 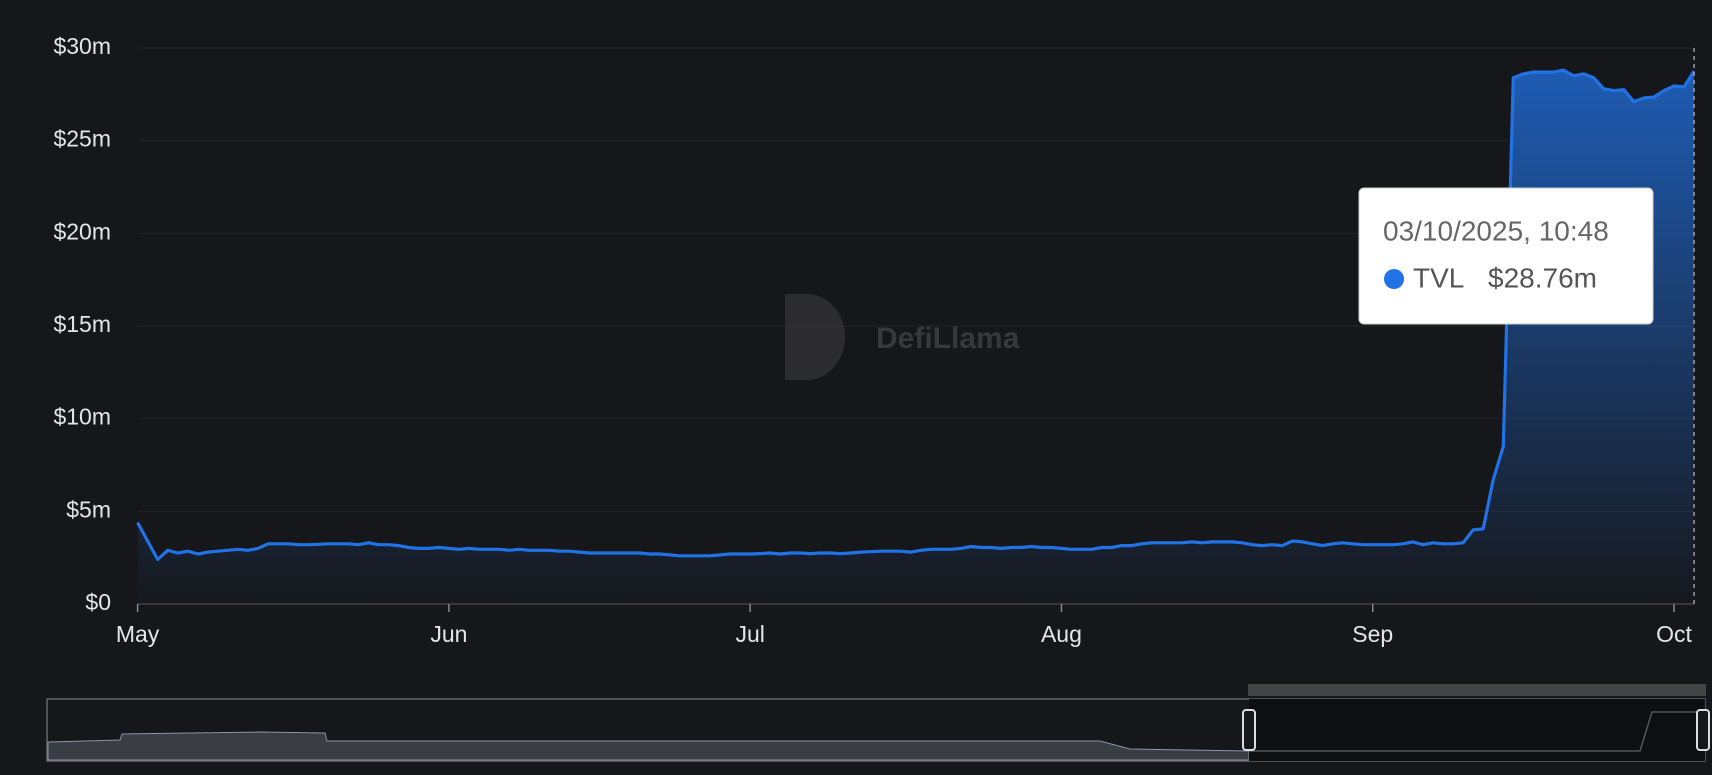 What do you see at coordinates (1477, 690) in the screenshot?
I see `slider-bar` at bounding box center [1477, 690].